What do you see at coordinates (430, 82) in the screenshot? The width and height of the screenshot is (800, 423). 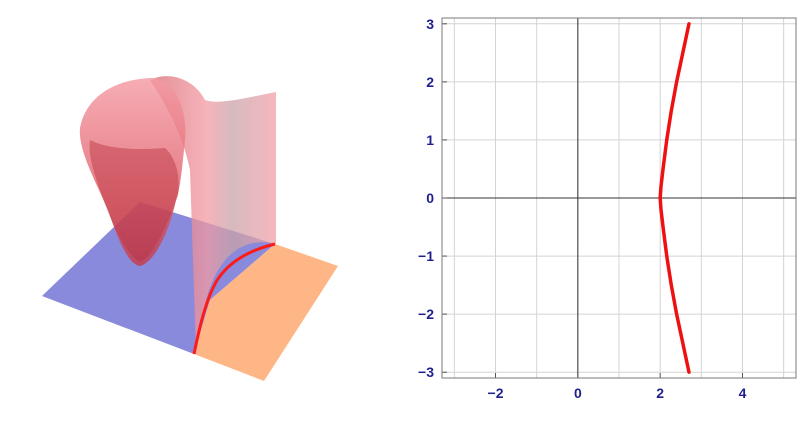 I see `y-tick-label: 2` at bounding box center [430, 82].